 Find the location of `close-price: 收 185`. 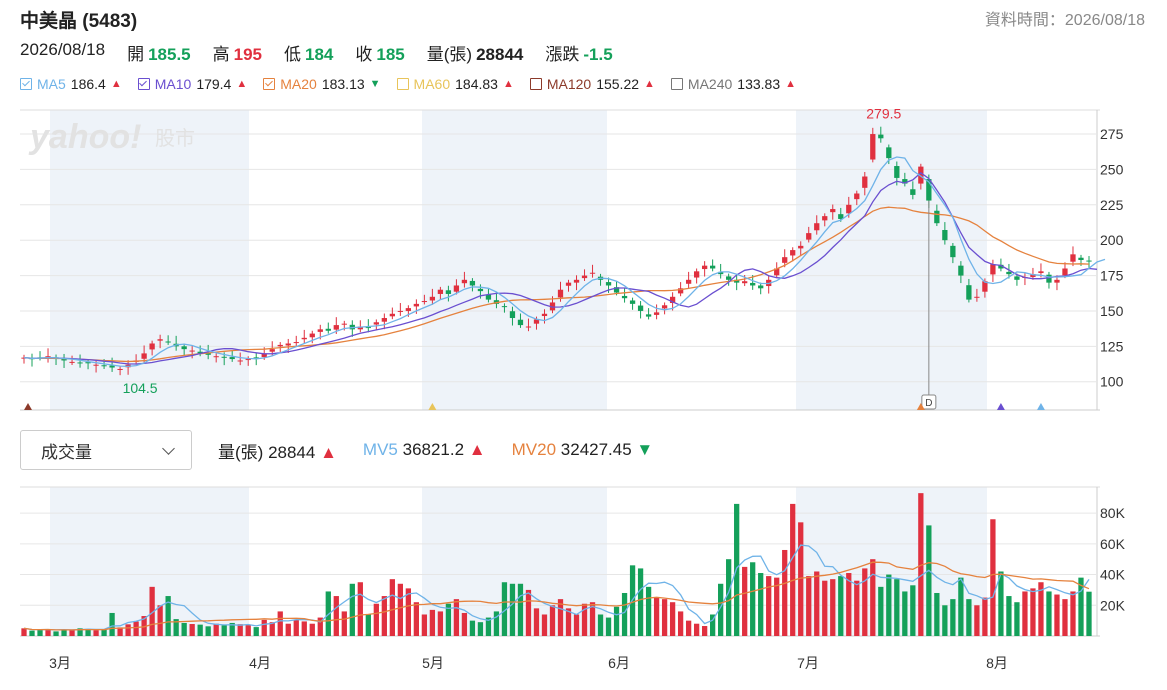

close-price: 收 185 is located at coordinates (380, 54).